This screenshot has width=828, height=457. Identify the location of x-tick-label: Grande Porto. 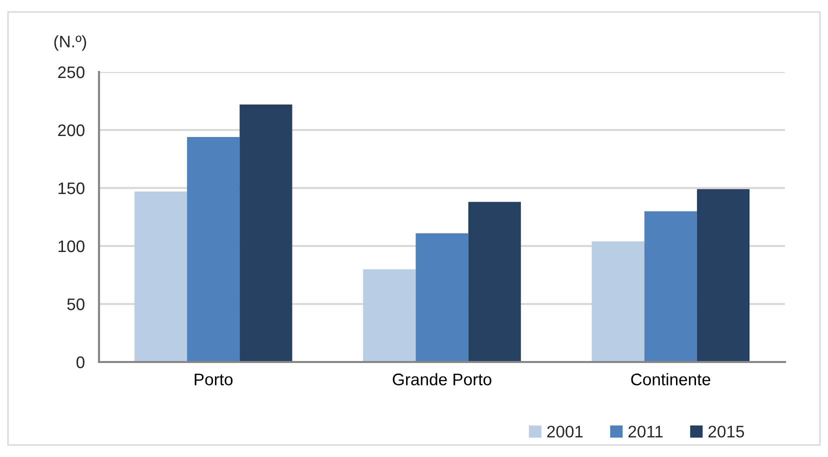
(442, 379).